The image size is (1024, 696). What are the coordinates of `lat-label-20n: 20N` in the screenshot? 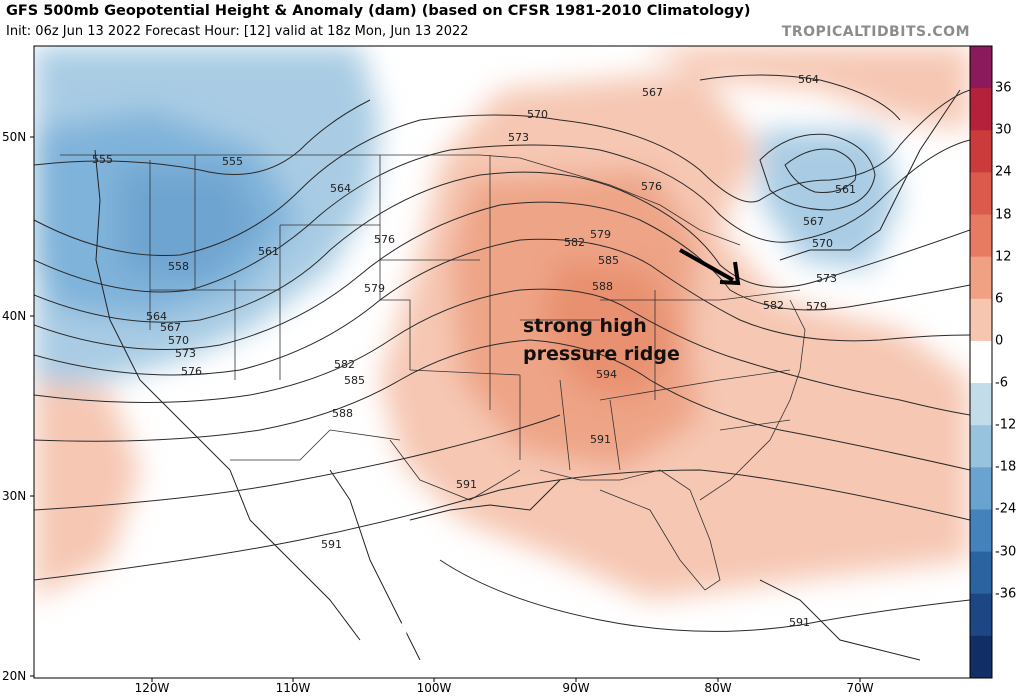 It's located at (14, 676).